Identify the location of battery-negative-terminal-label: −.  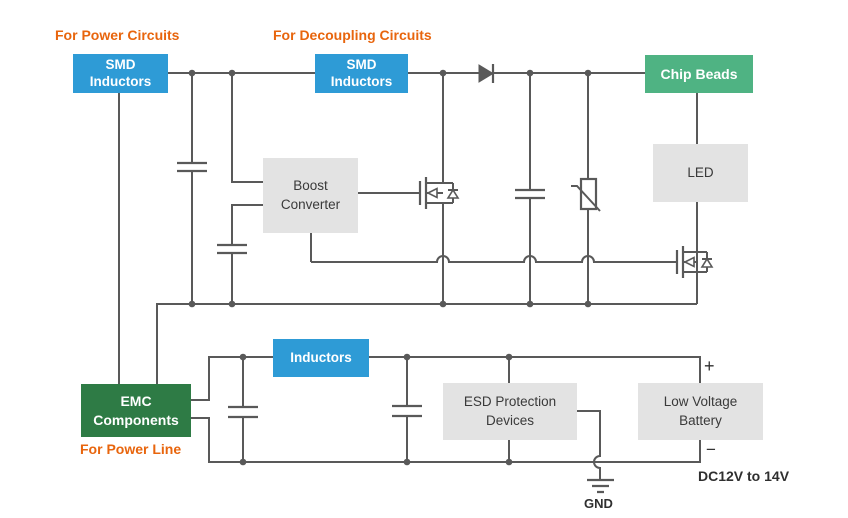
(711, 449).